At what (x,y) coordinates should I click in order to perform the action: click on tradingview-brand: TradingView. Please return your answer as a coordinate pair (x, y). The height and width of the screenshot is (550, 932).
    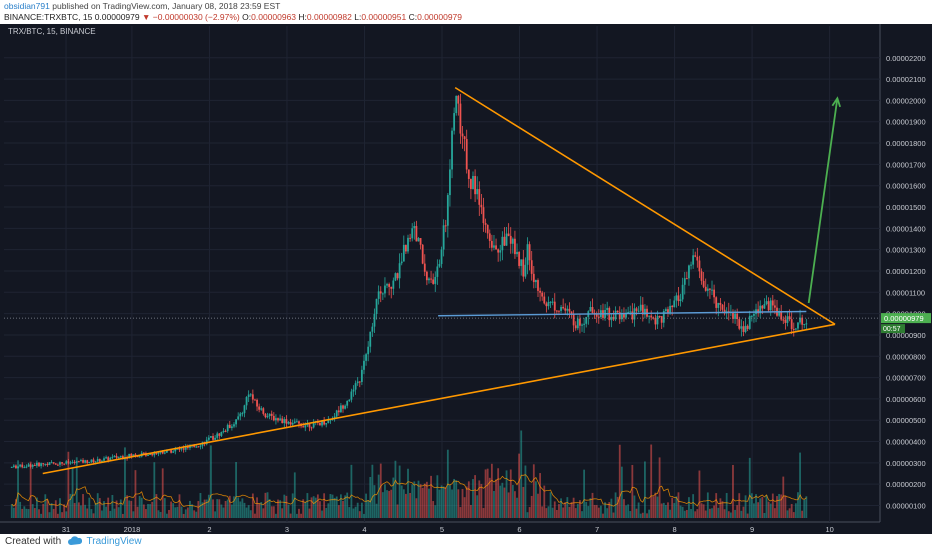
    Looking at the image, I should click on (114, 541).